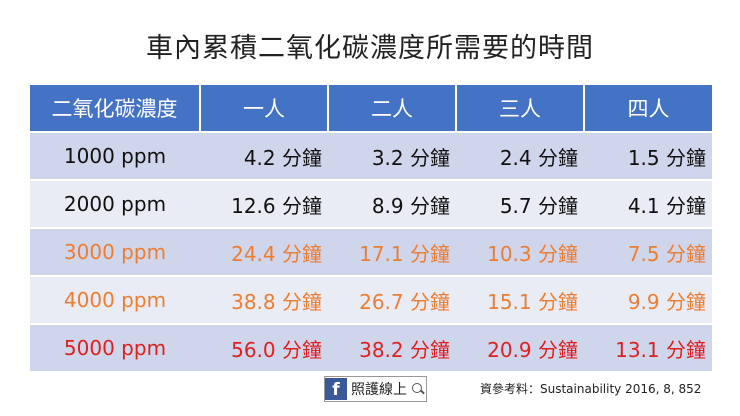 Image resolution: width=740 pixels, height=416 pixels. Describe the element at coordinates (264, 347) in the screenshot. I see `table-cell: 56.0 分鐘` at that location.